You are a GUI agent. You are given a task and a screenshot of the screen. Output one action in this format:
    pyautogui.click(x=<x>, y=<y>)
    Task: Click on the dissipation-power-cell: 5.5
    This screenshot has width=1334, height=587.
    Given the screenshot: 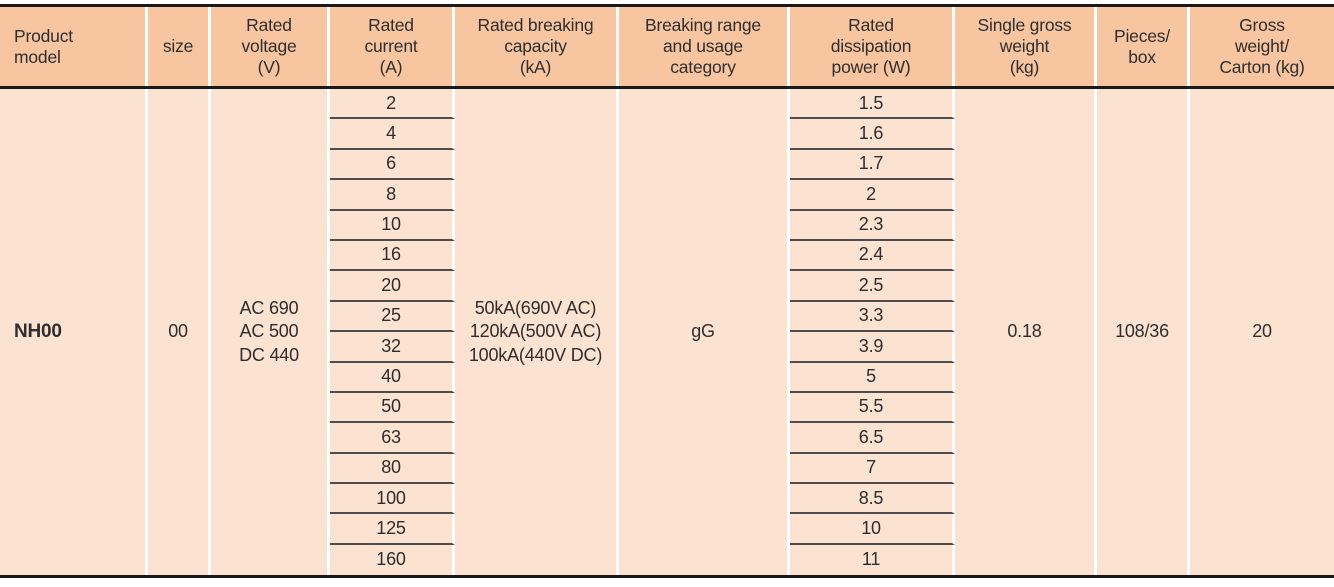 What is the action you would take?
    pyautogui.click(x=872, y=408)
    